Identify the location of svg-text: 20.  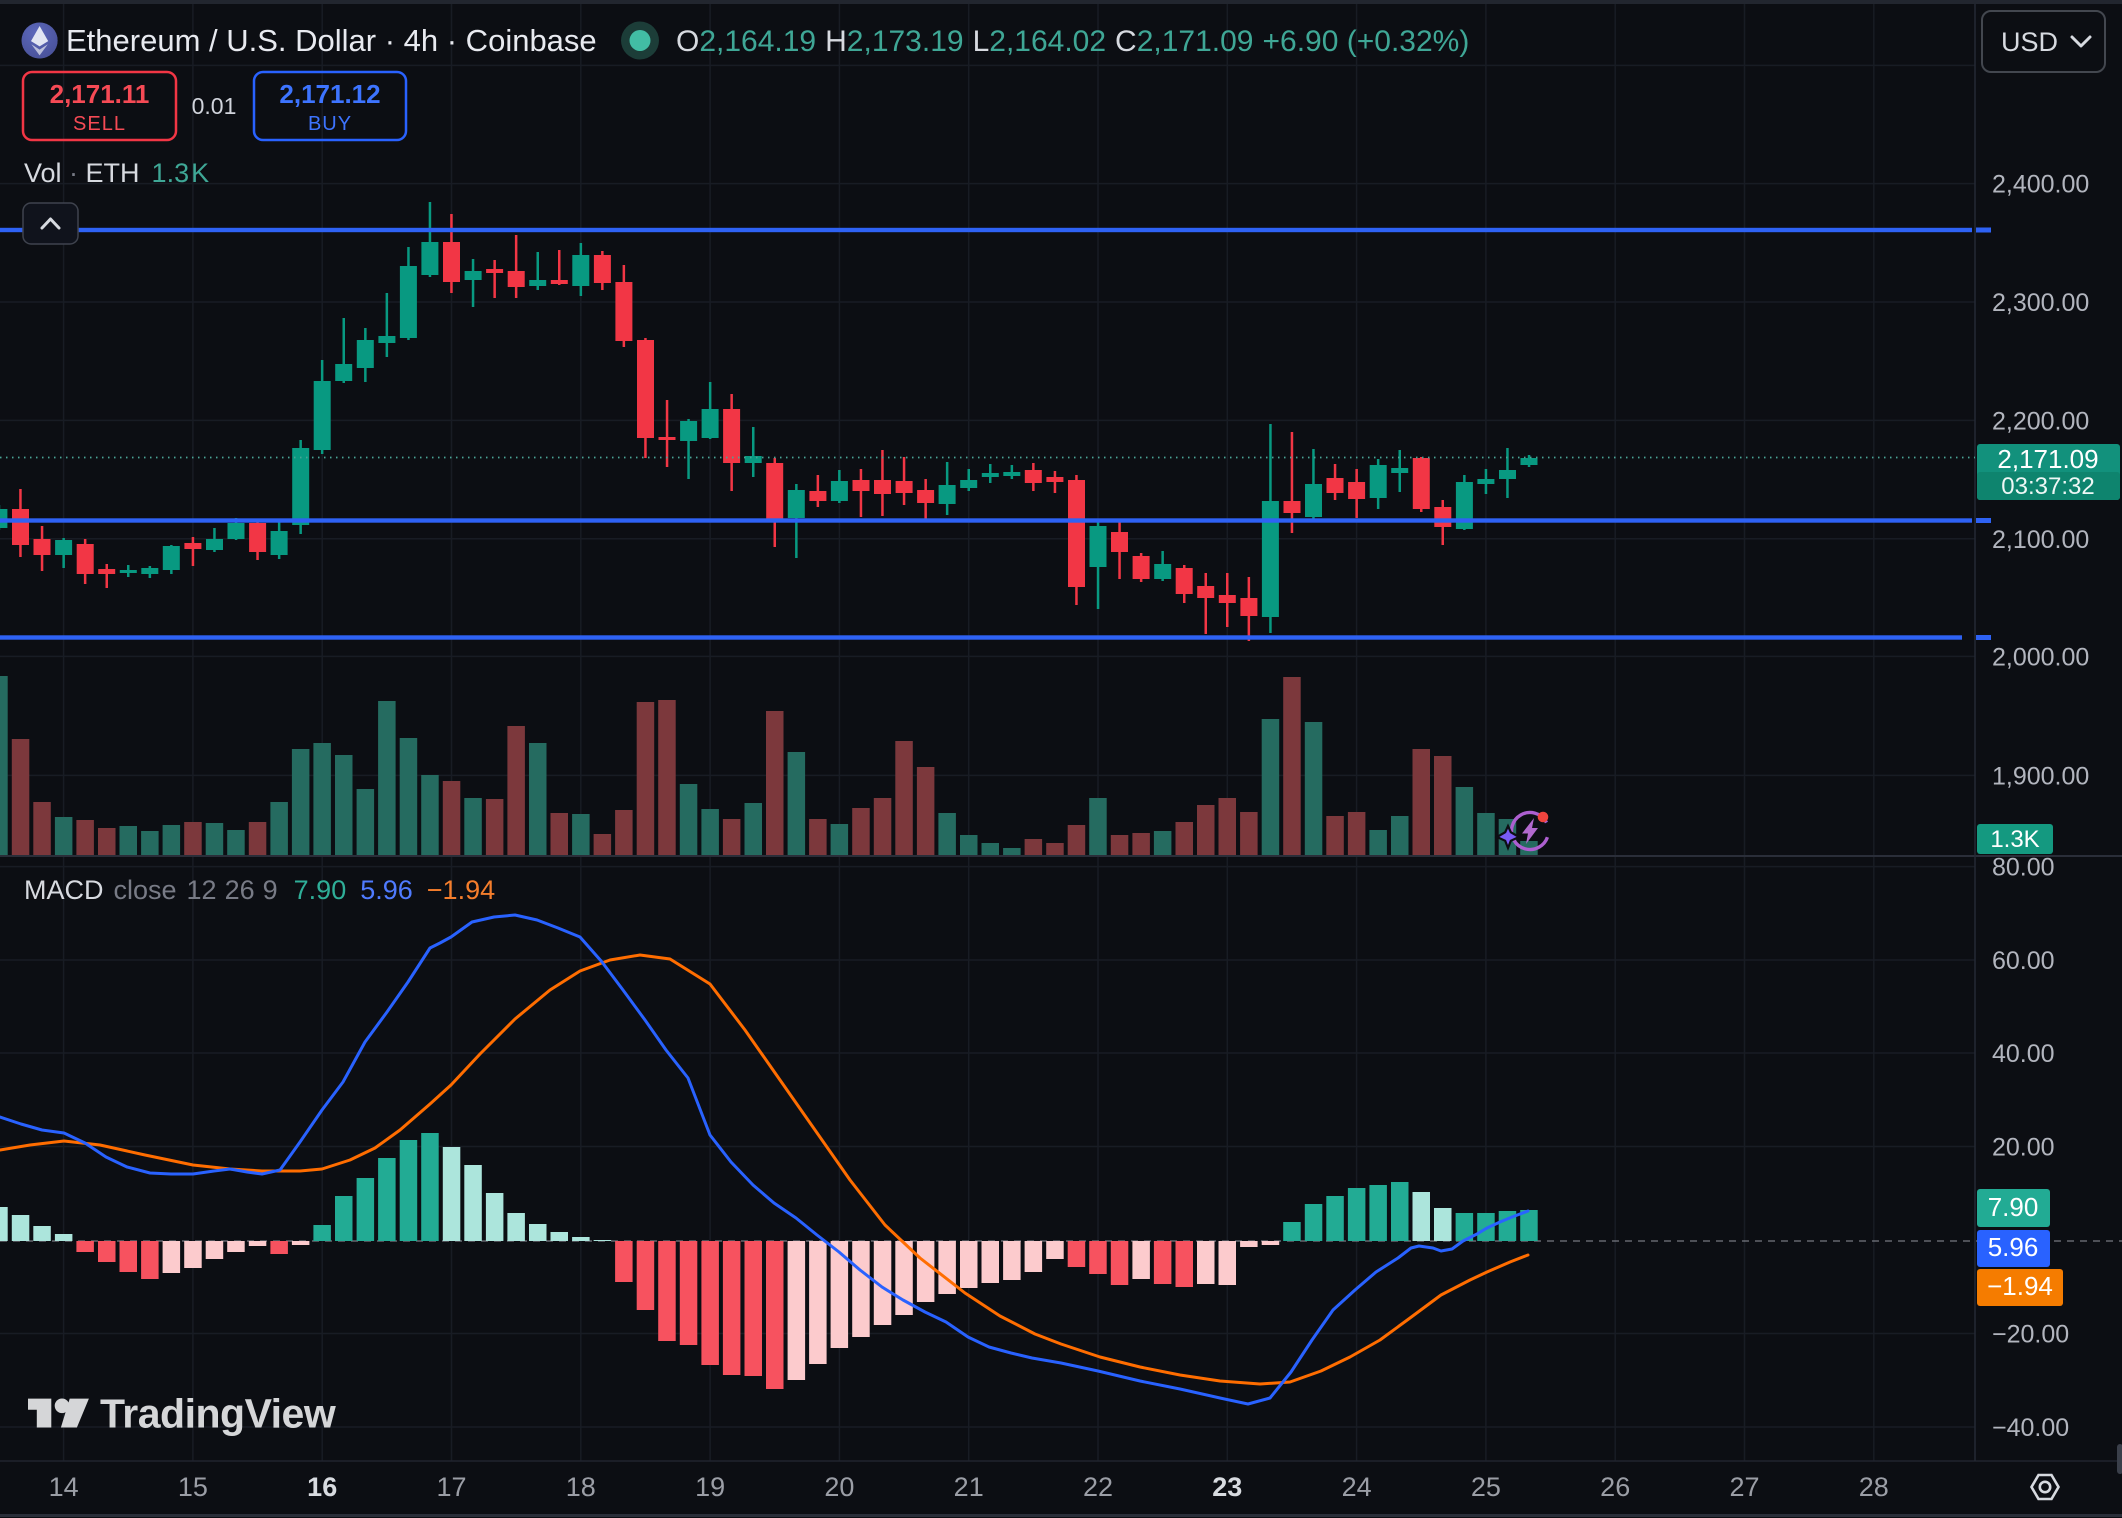
(839, 1487).